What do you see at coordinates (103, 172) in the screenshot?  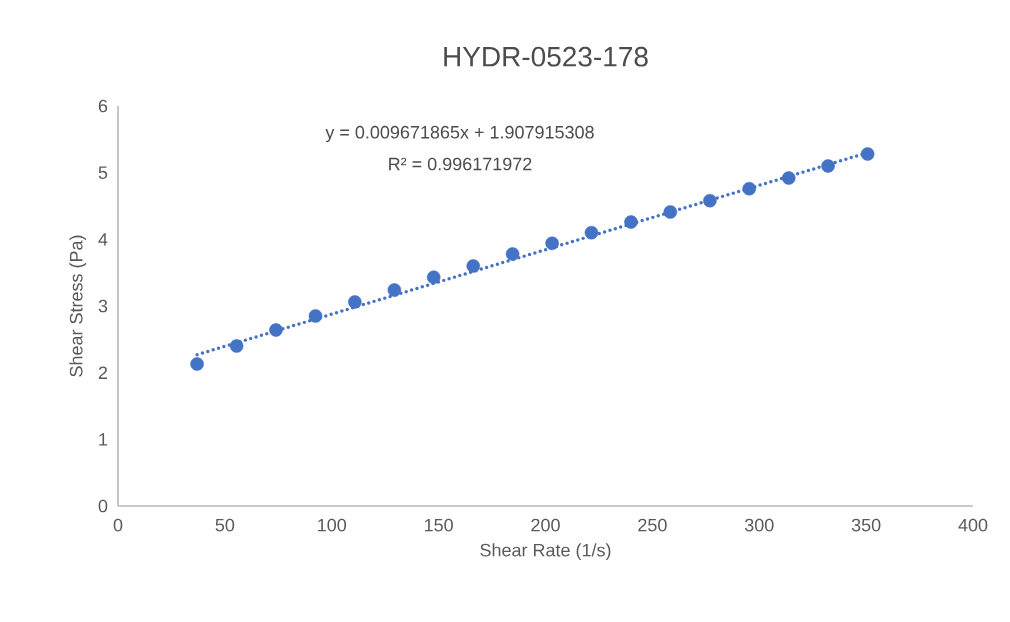 I see `y-tick-label: 5` at bounding box center [103, 172].